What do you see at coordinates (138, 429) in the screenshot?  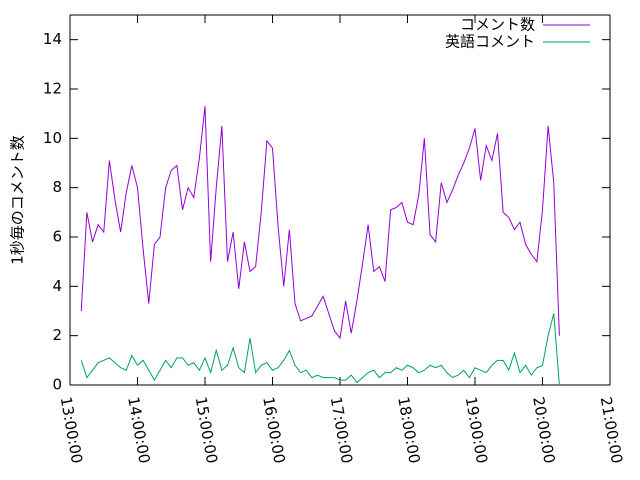 I see `x-tick-label: 14:00:00` at bounding box center [138, 429].